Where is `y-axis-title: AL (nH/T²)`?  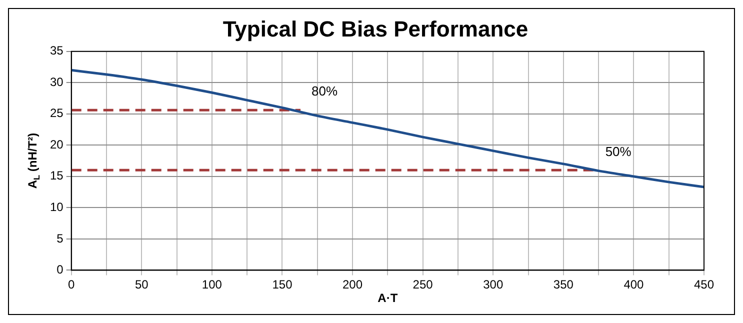 y-axis-title: AL (nH/T²) is located at coordinates (34, 160).